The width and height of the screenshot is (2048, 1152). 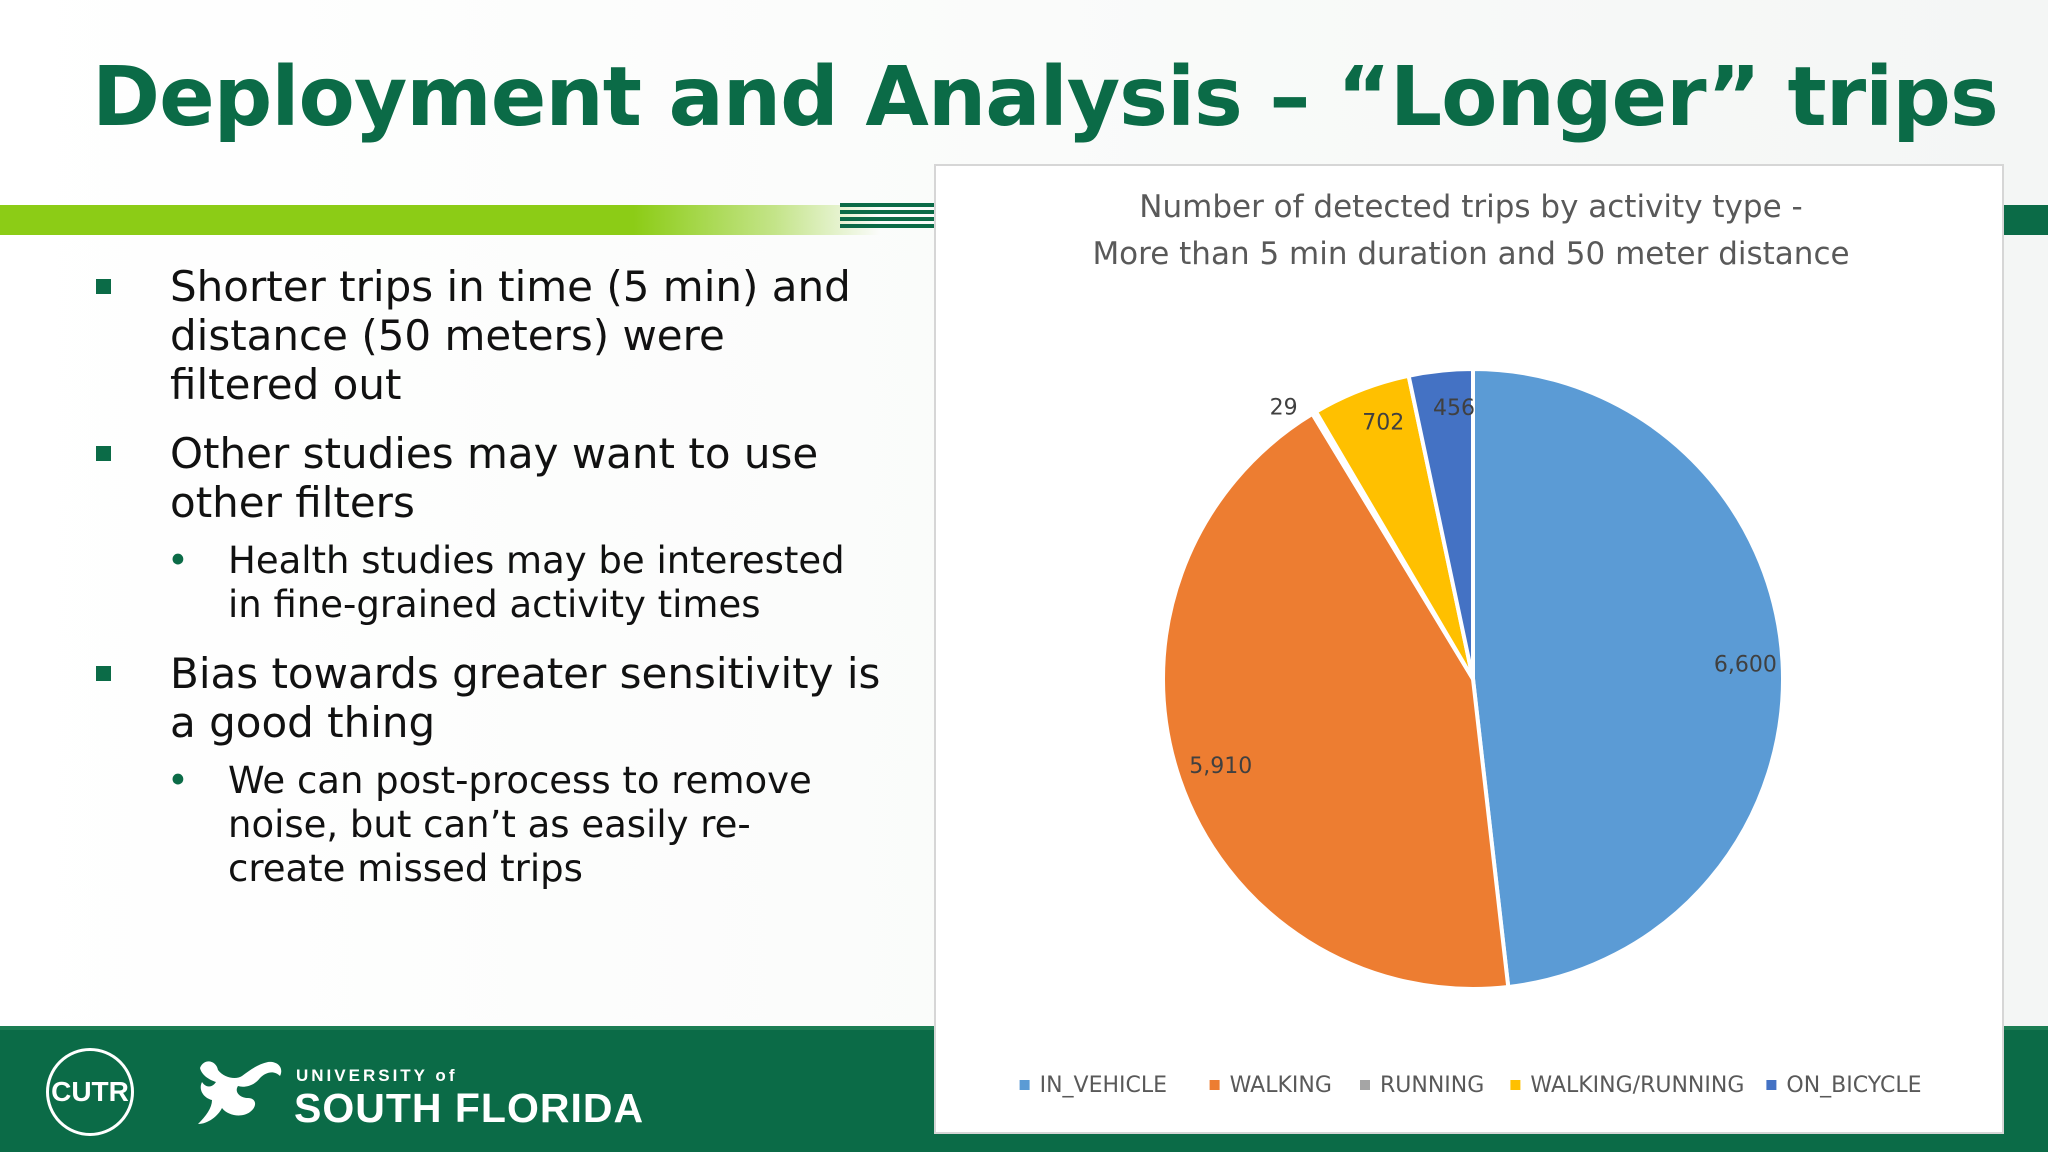 What do you see at coordinates (890, 220) in the screenshot?
I see `accent-stripe-lines` at bounding box center [890, 220].